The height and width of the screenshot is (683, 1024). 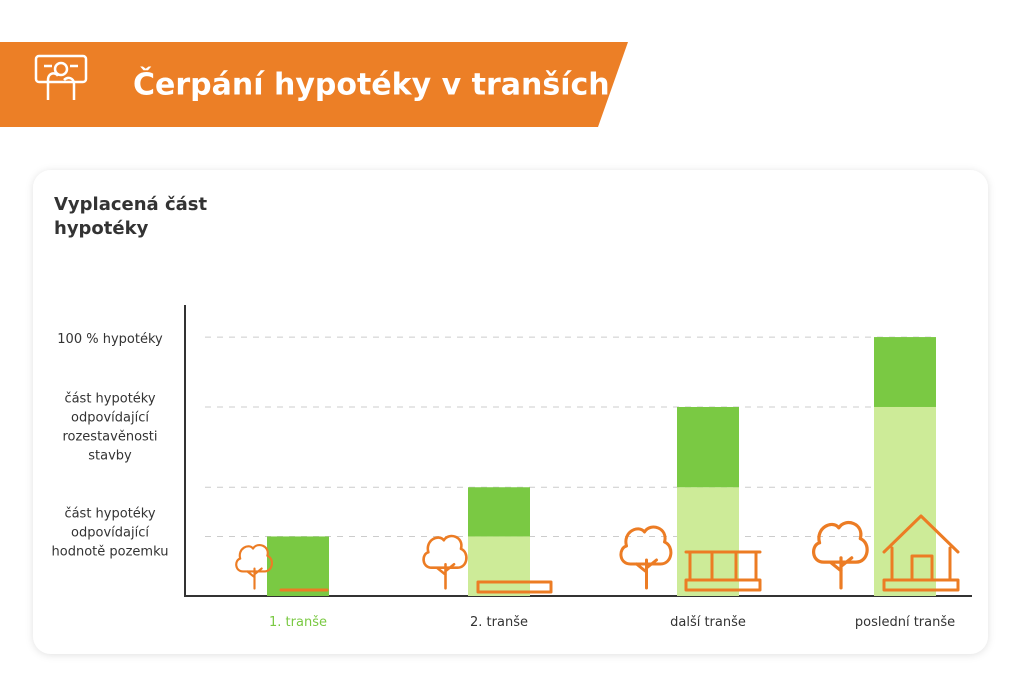 I want to click on header-title: Čerpání hypotéky v tranších, so click(x=371, y=84).